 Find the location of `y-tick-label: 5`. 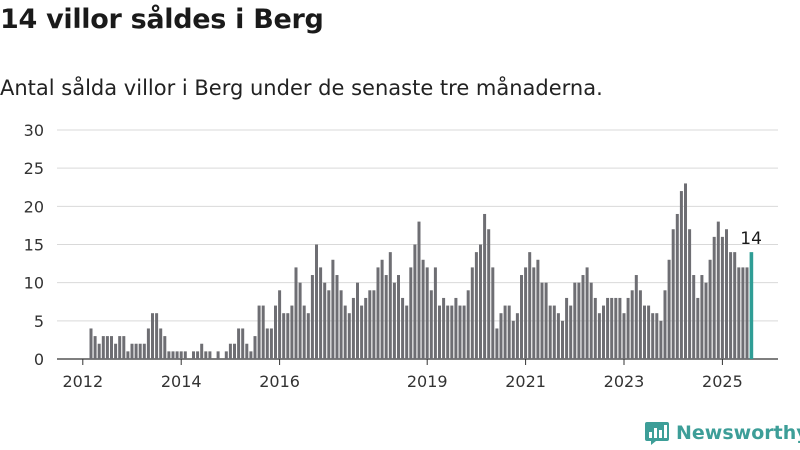

y-tick-label: 5 is located at coordinates (39, 321).